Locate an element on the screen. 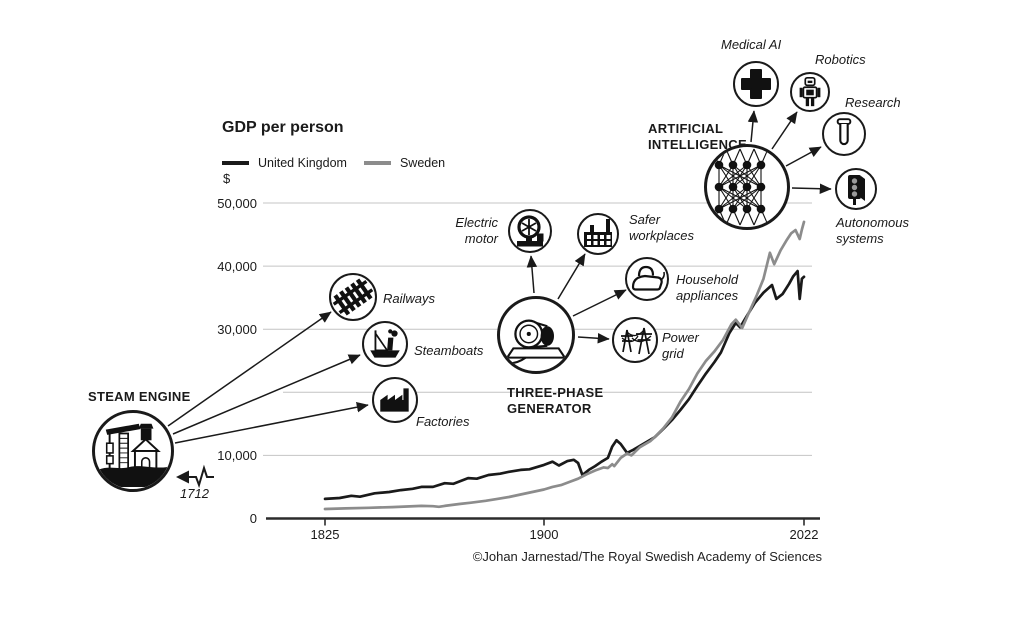 Image resolution: width=1024 pixels, height=631 pixels. railway-track-icon is located at coordinates (353, 297).